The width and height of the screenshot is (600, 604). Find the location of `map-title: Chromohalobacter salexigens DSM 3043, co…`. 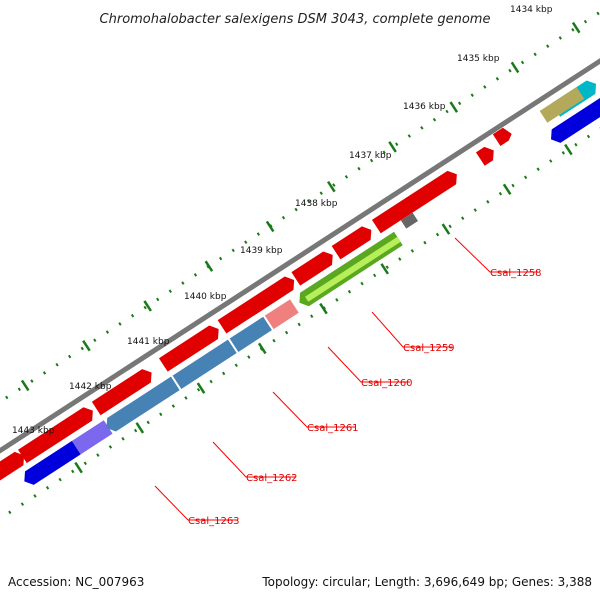

map-title: Chromohalobacter salexigens DSM 3043, co… is located at coordinates (295, 19).